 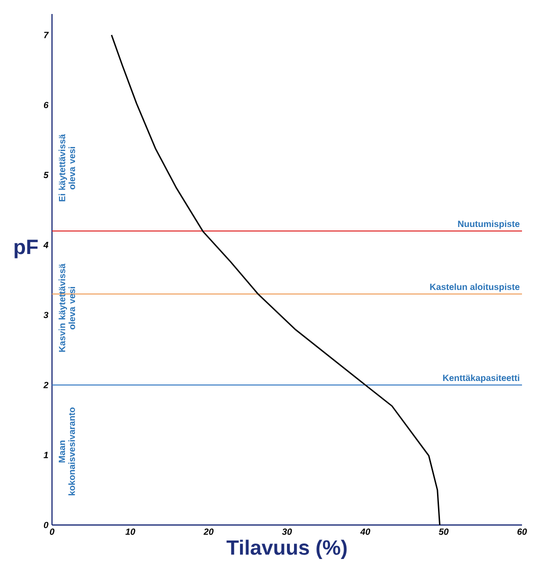 What do you see at coordinates (45, 385) in the screenshot?
I see `y-tick-label: 2` at bounding box center [45, 385].